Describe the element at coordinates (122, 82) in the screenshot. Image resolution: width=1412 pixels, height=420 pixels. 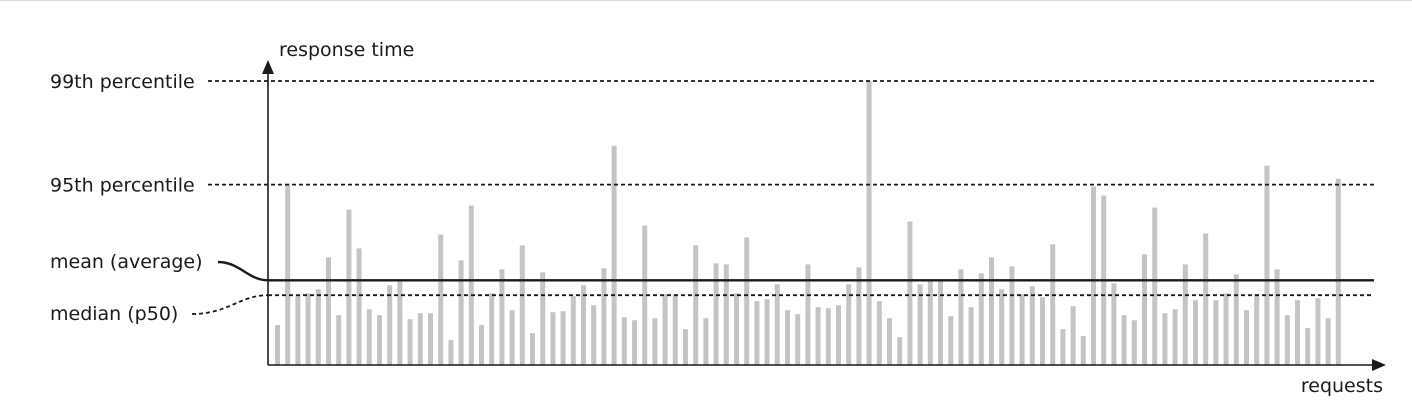
I see `99th-percentile-label: 99th percentile` at that location.